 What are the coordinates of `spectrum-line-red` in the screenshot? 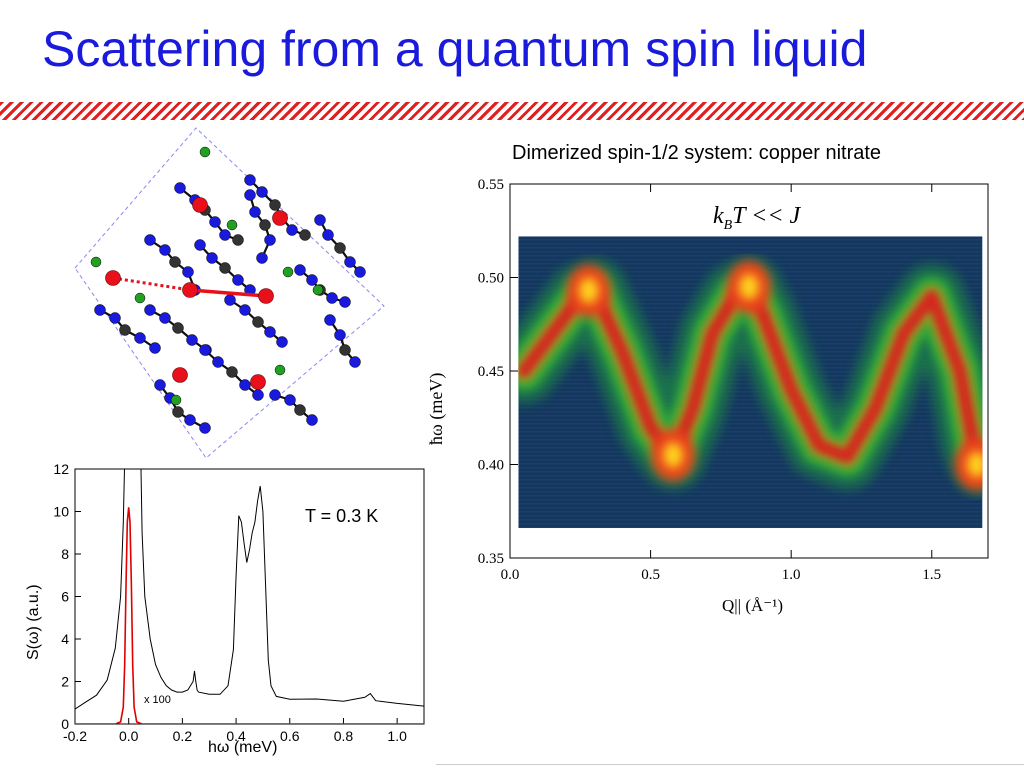 It's located at (249, 615).